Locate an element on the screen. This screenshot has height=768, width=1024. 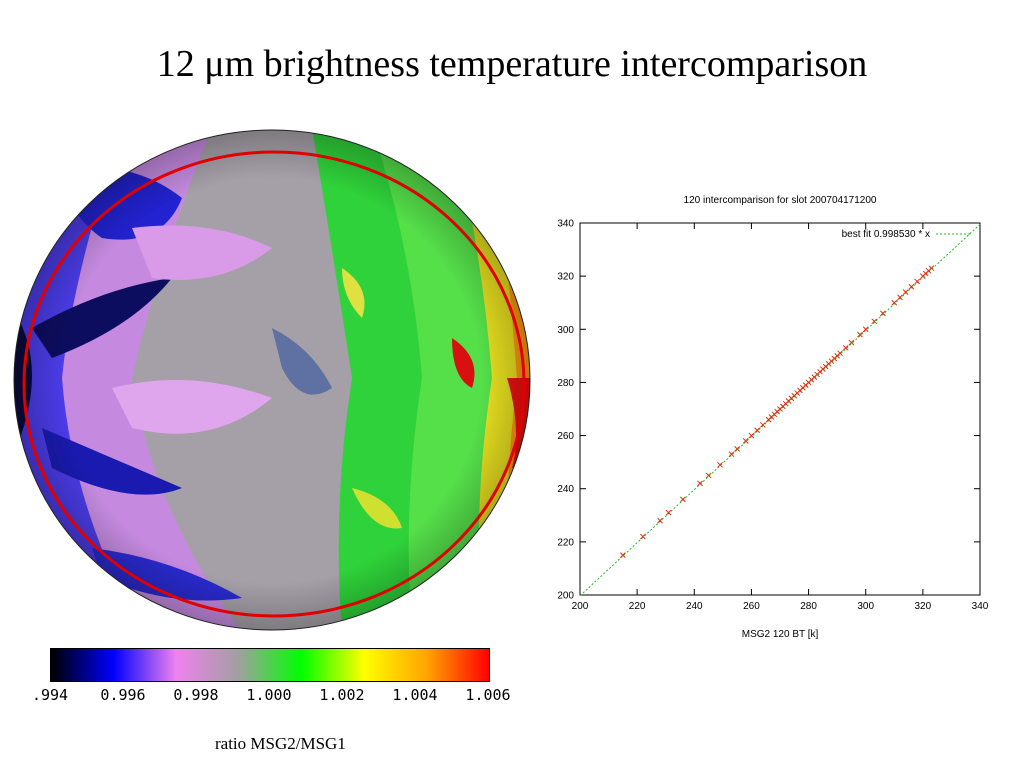
y-tick-label: 280 is located at coordinates (565, 383).